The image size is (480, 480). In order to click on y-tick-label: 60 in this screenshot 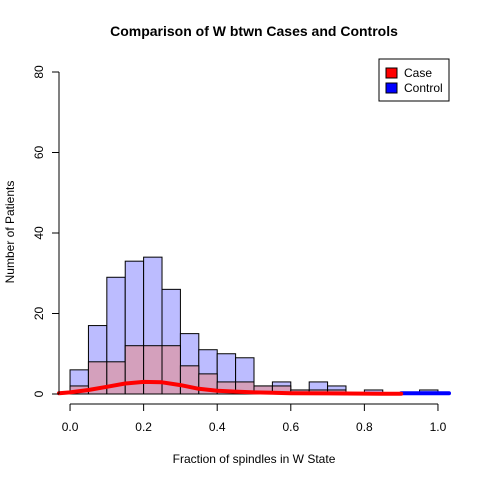, I will do `click(39, 153)`.